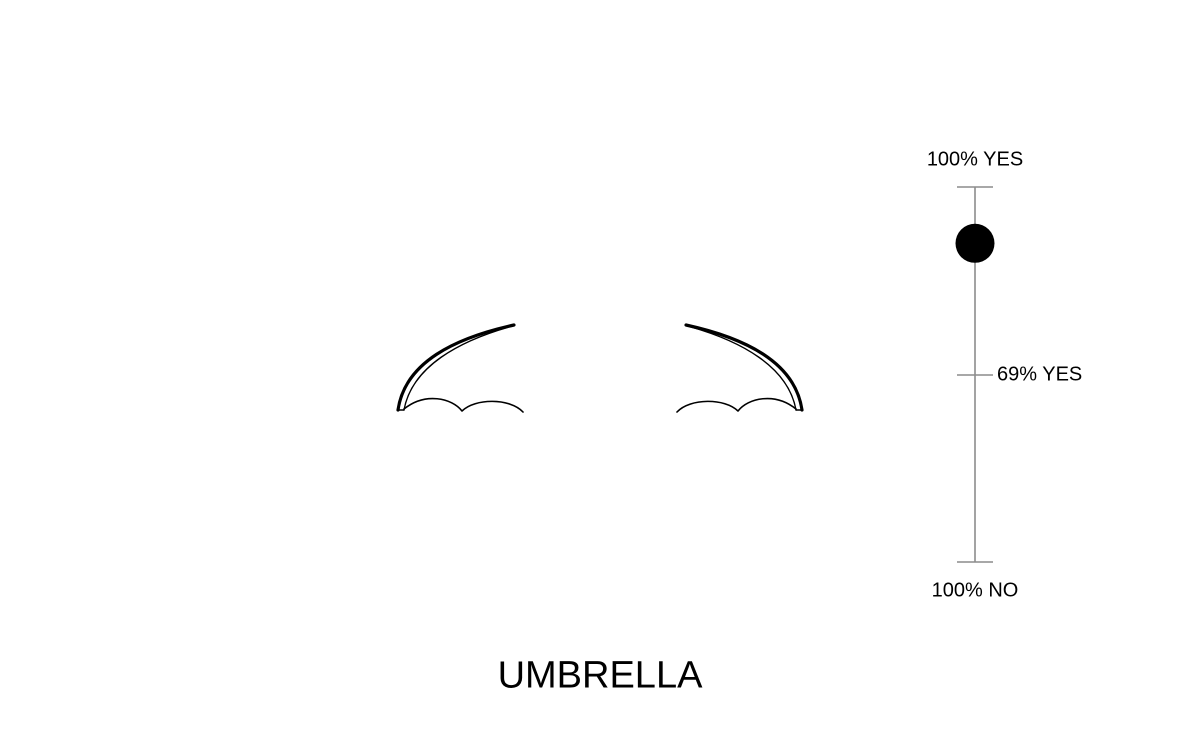 The width and height of the screenshot is (1200, 750). I want to click on scale-bottom-label: 100% NO, so click(975, 590).